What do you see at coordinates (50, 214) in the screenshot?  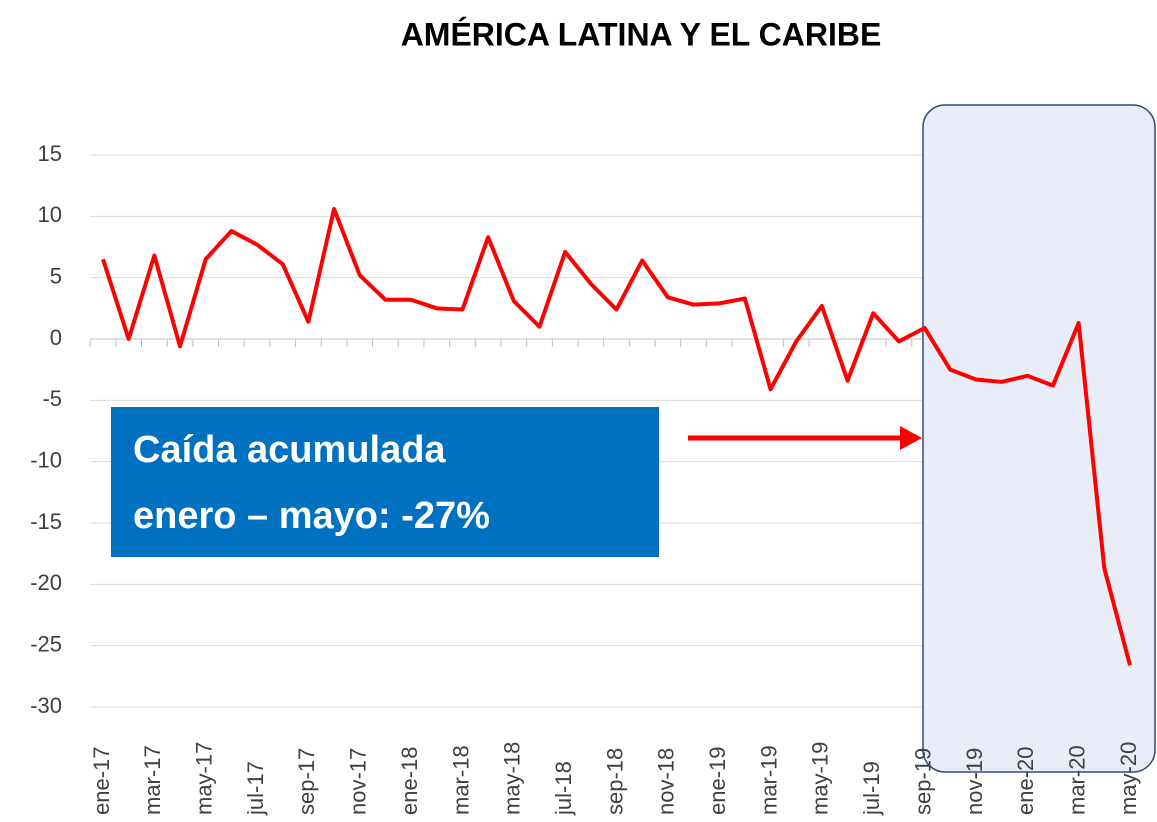 I see `y-tick-label: 10` at bounding box center [50, 214].